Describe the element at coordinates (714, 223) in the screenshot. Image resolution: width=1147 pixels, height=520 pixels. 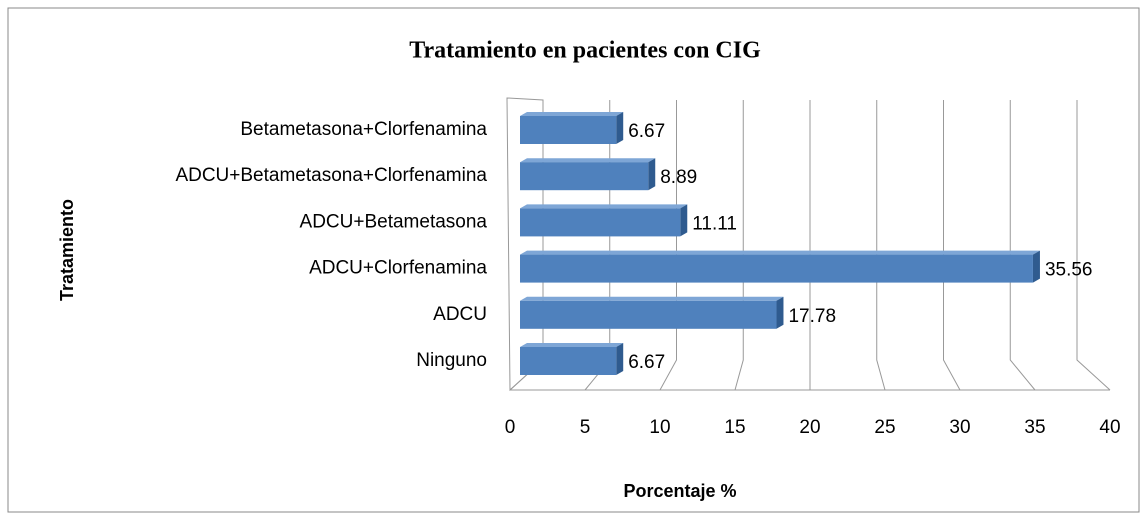
I see `data-label: 11.11` at that location.